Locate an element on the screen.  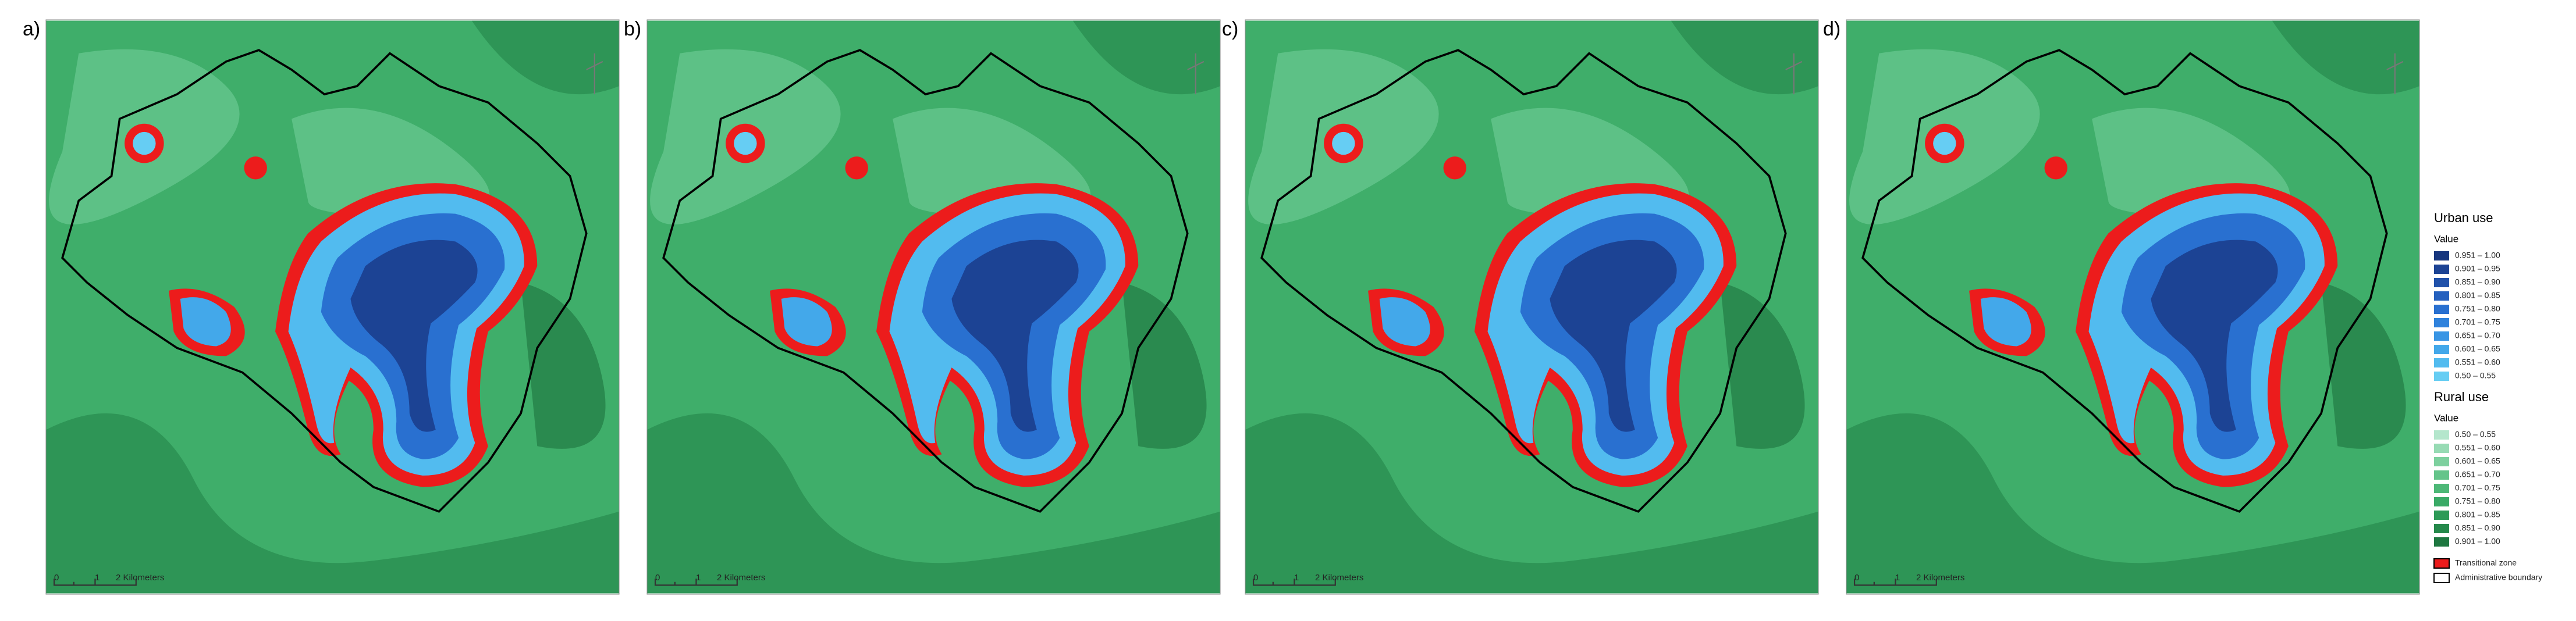
legend-label: 0.901 – 1.00 is located at coordinates (2477, 541).